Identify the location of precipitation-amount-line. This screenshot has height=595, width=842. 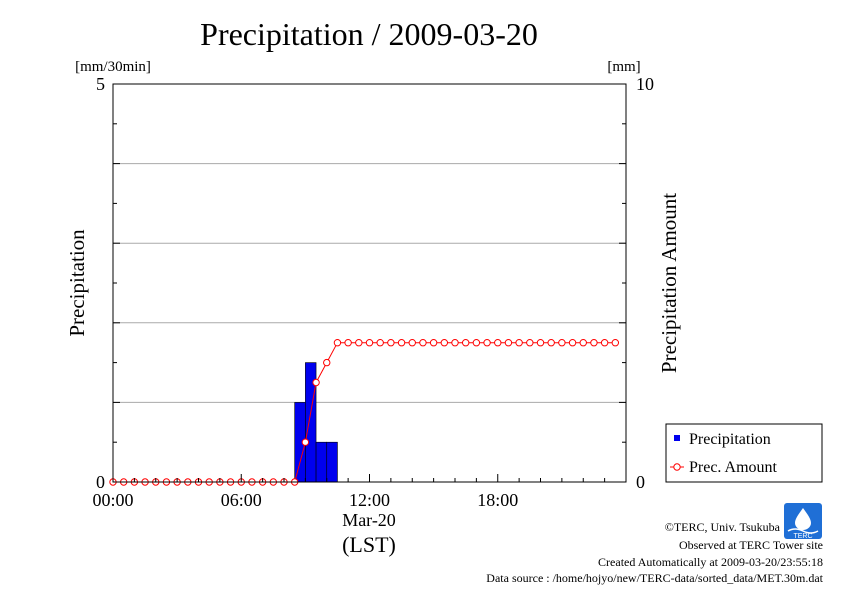
(364, 412).